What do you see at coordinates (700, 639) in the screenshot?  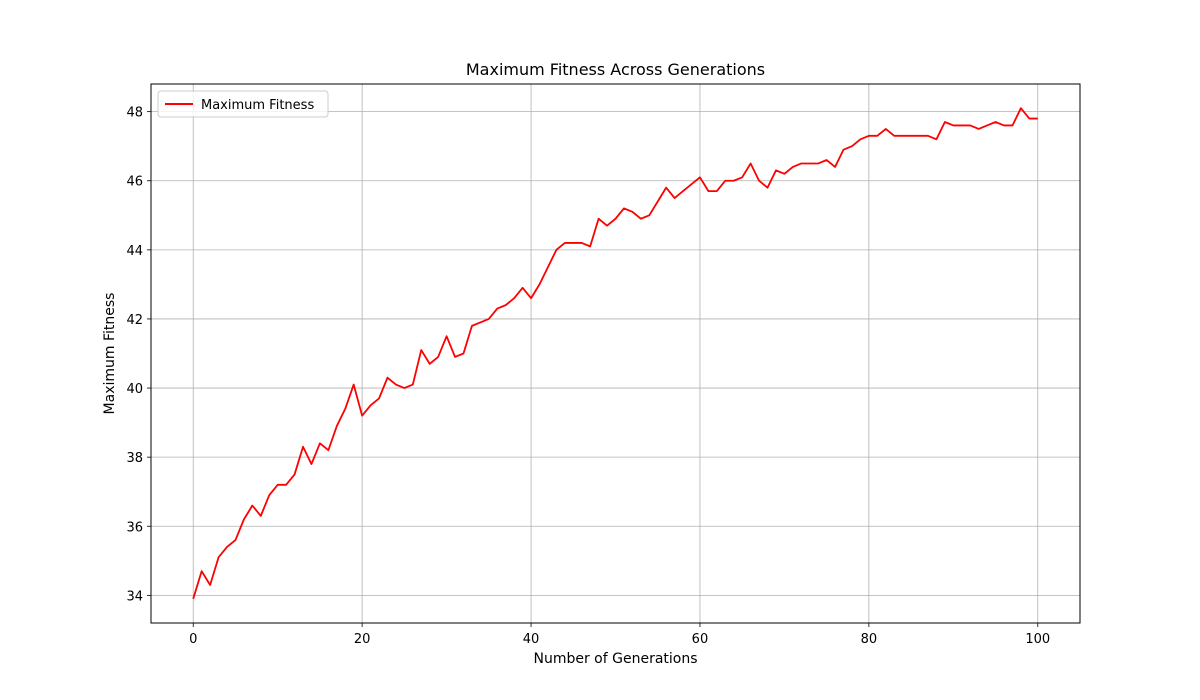 I see `x-tick-label: 60` at bounding box center [700, 639].